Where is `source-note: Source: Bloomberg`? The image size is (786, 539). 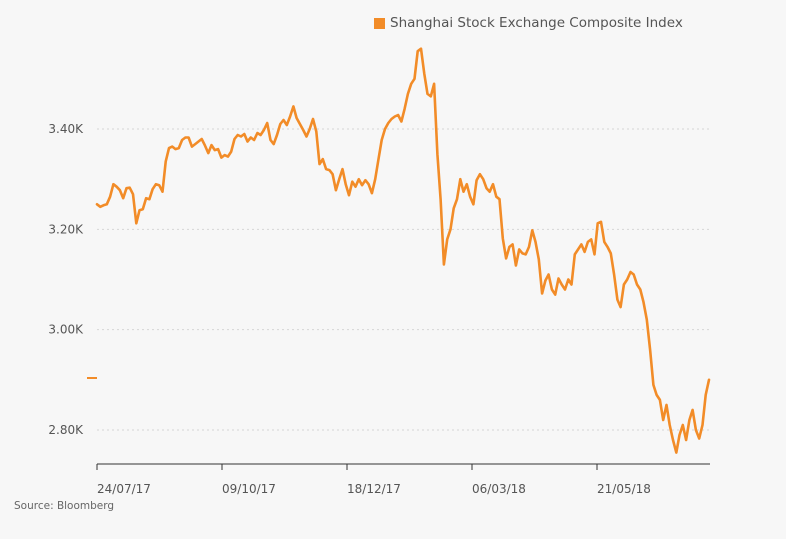 source-note: Source: Bloomberg is located at coordinates (64, 506).